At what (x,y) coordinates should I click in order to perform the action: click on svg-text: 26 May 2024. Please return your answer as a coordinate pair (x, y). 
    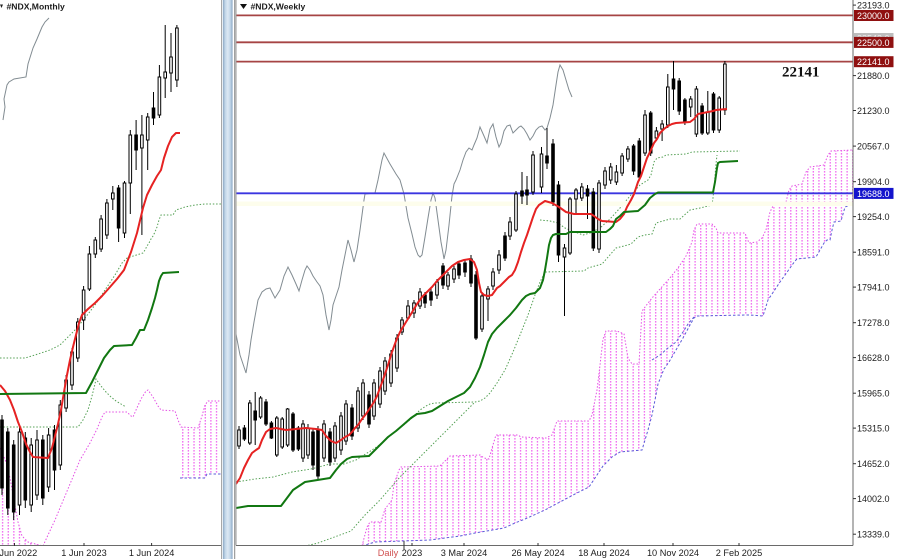
    Looking at the image, I should click on (537, 553).